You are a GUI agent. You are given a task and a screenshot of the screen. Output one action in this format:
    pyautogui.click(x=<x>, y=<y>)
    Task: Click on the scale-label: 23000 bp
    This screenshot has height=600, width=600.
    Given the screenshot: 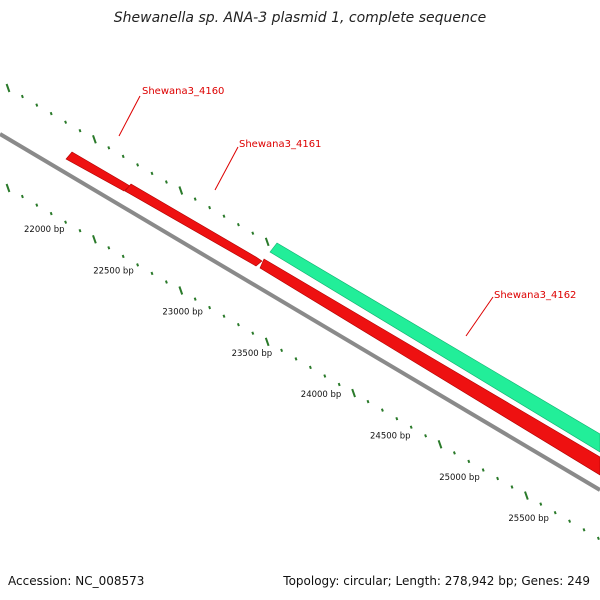 What is the action you would take?
    pyautogui.click(x=182, y=313)
    